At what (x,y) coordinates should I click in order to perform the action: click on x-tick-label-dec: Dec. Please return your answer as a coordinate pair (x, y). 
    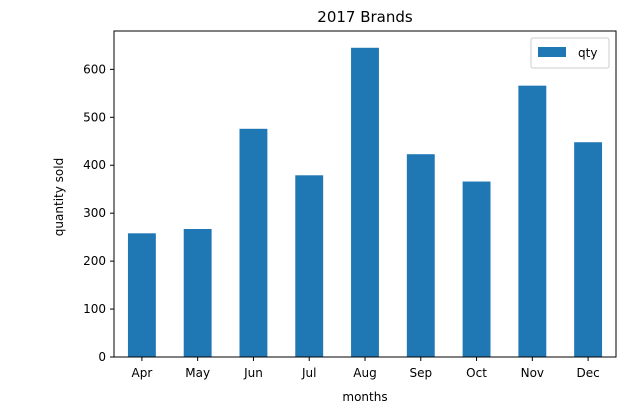
    Looking at the image, I should click on (587, 373).